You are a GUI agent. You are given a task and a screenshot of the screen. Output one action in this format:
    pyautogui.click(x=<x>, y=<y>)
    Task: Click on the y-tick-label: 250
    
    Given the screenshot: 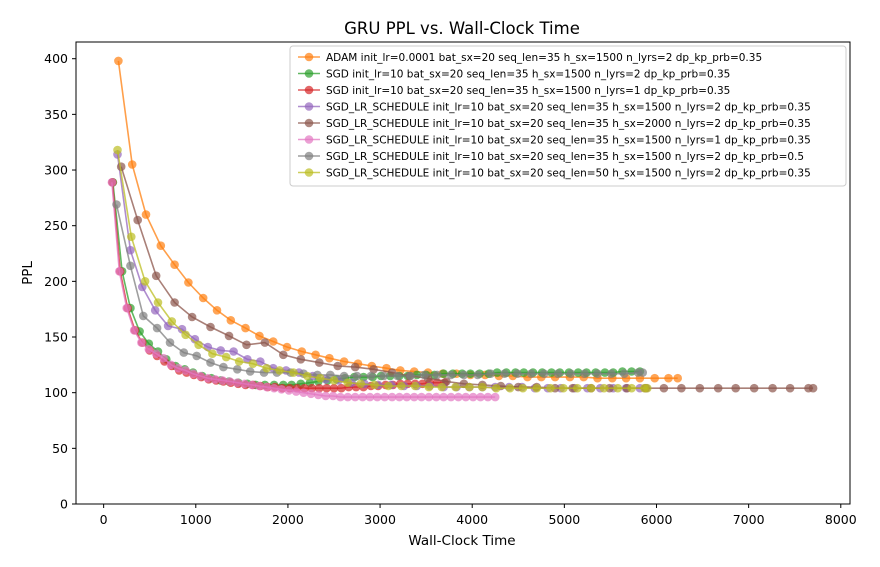 What is the action you would take?
    pyautogui.click(x=56, y=225)
    